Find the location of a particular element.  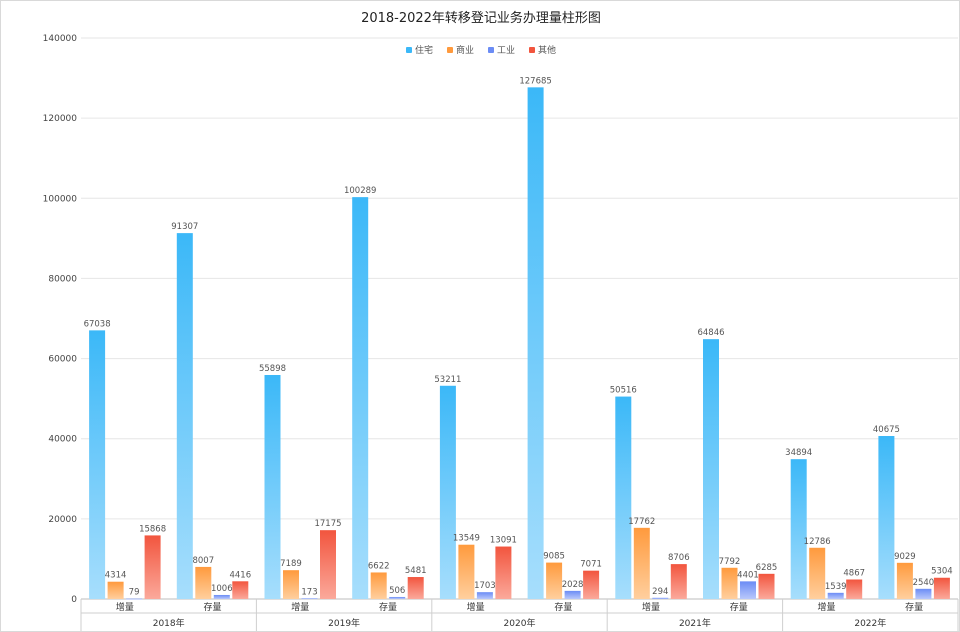

data-label: 64846 is located at coordinates (710, 333).